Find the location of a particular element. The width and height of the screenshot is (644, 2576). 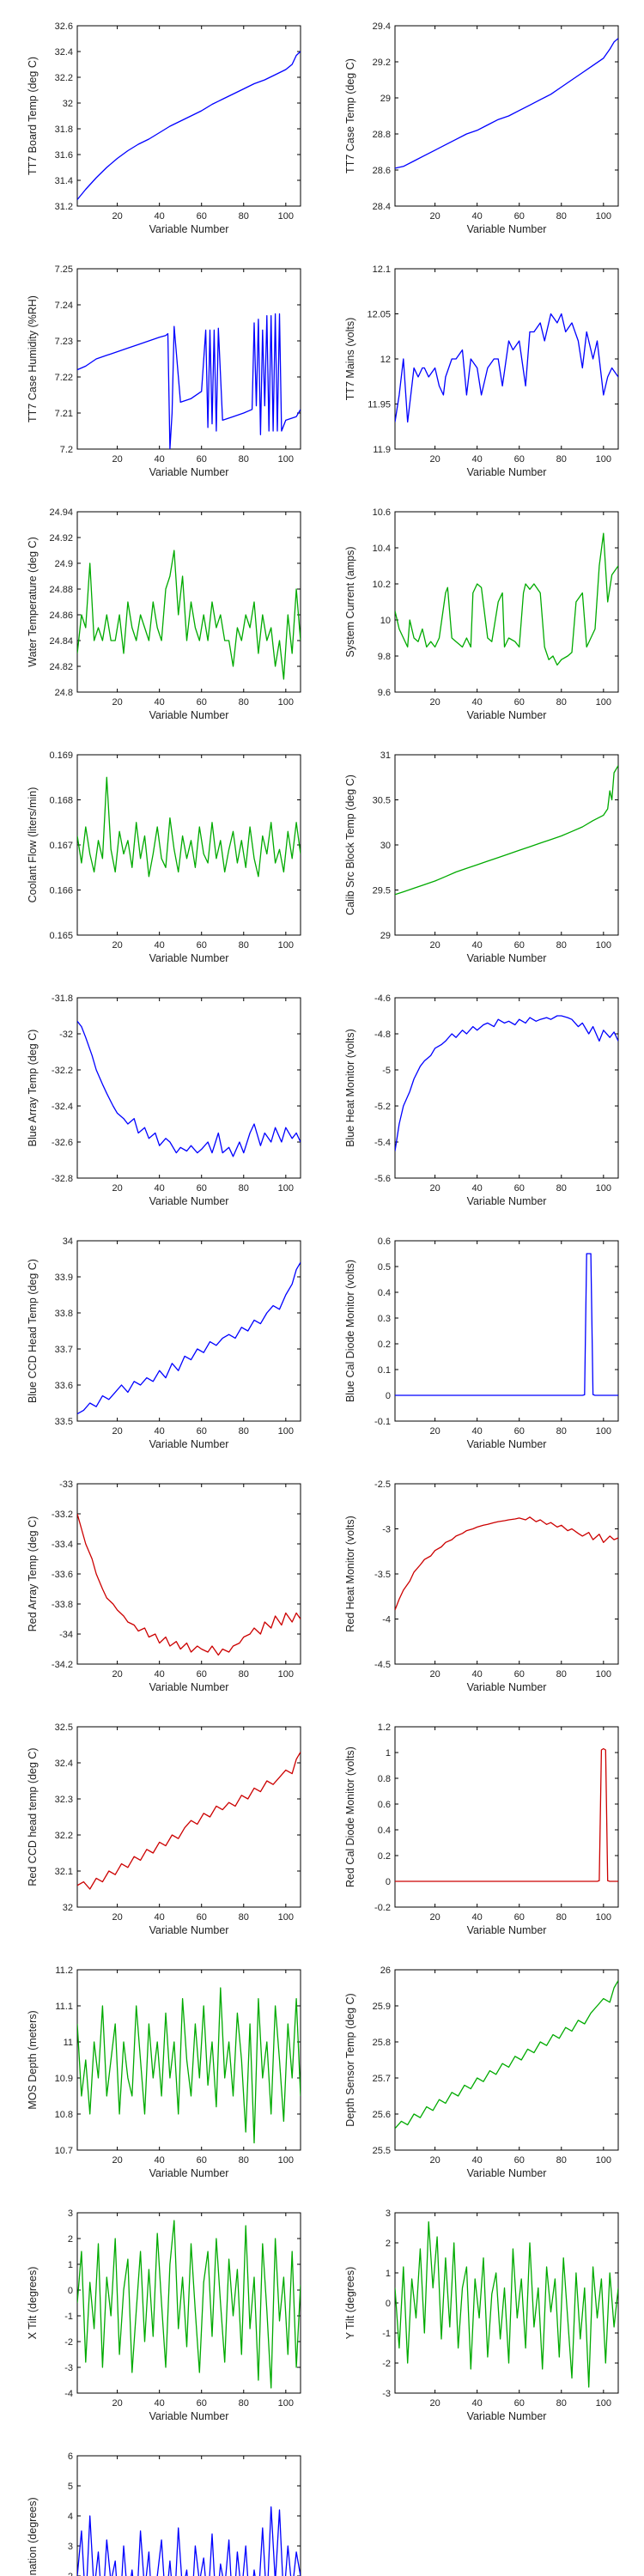

y-tick-label: 31.2 is located at coordinates (64, 207).